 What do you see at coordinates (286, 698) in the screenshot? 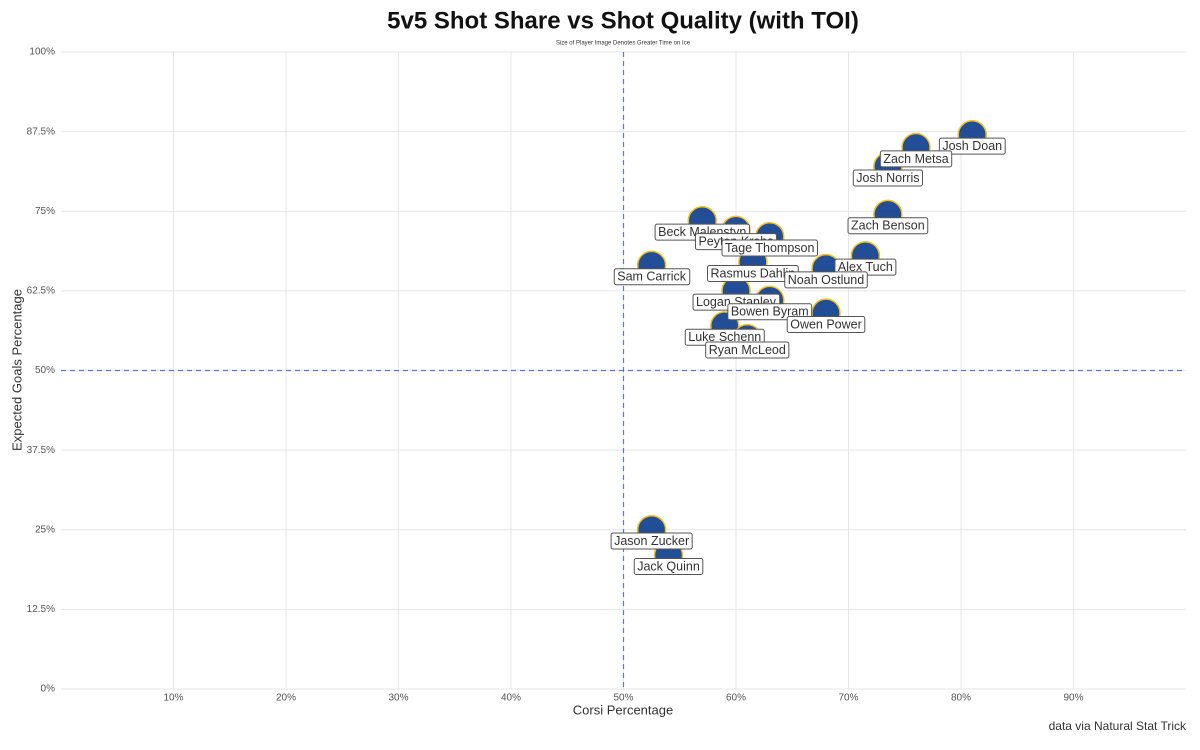
I see `x-tick-label: 20%` at bounding box center [286, 698].